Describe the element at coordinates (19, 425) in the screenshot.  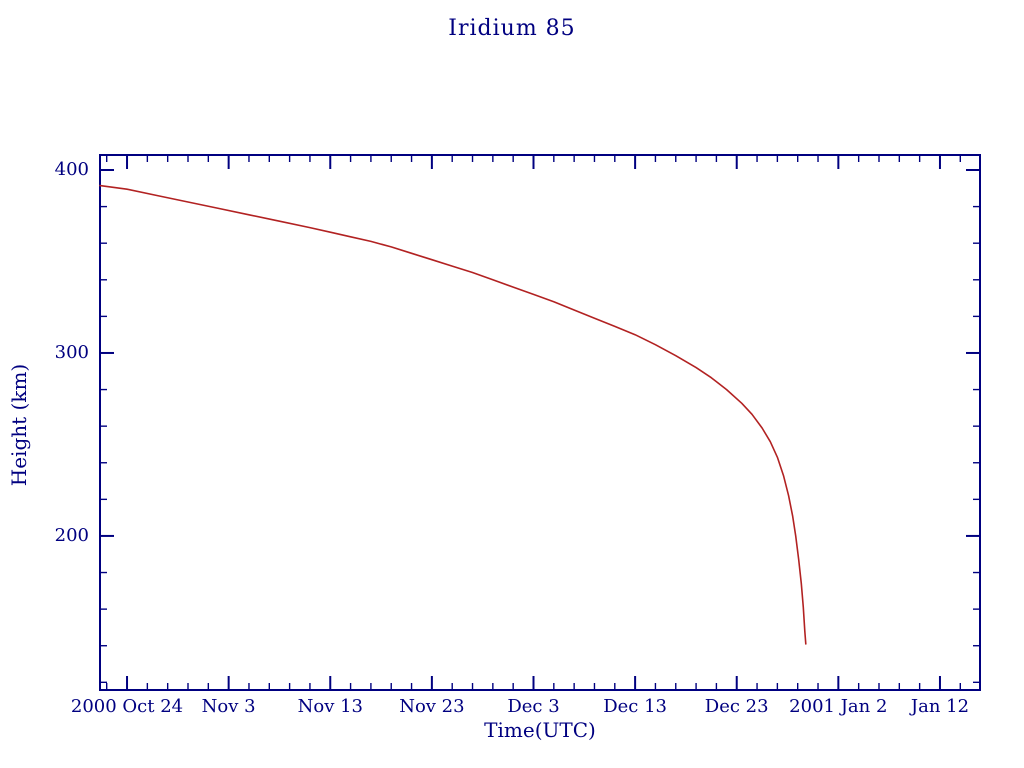
I see `y-axis-label: Height (km)` at that location.